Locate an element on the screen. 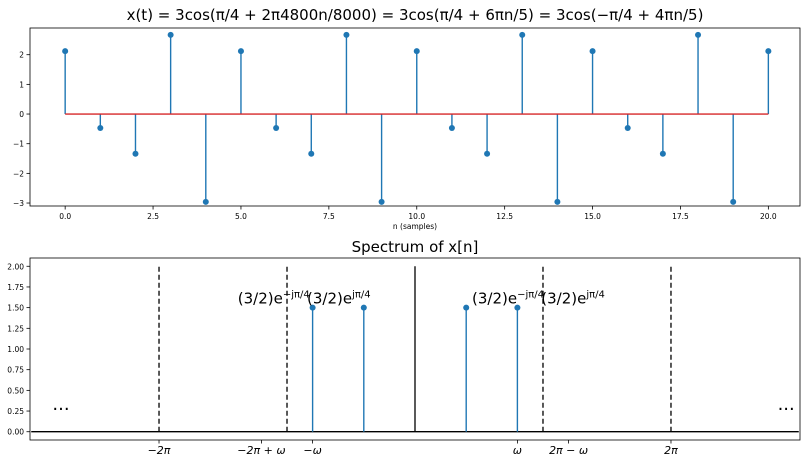  y-tick-label: 0.50 is located at coordinates (15, 390).